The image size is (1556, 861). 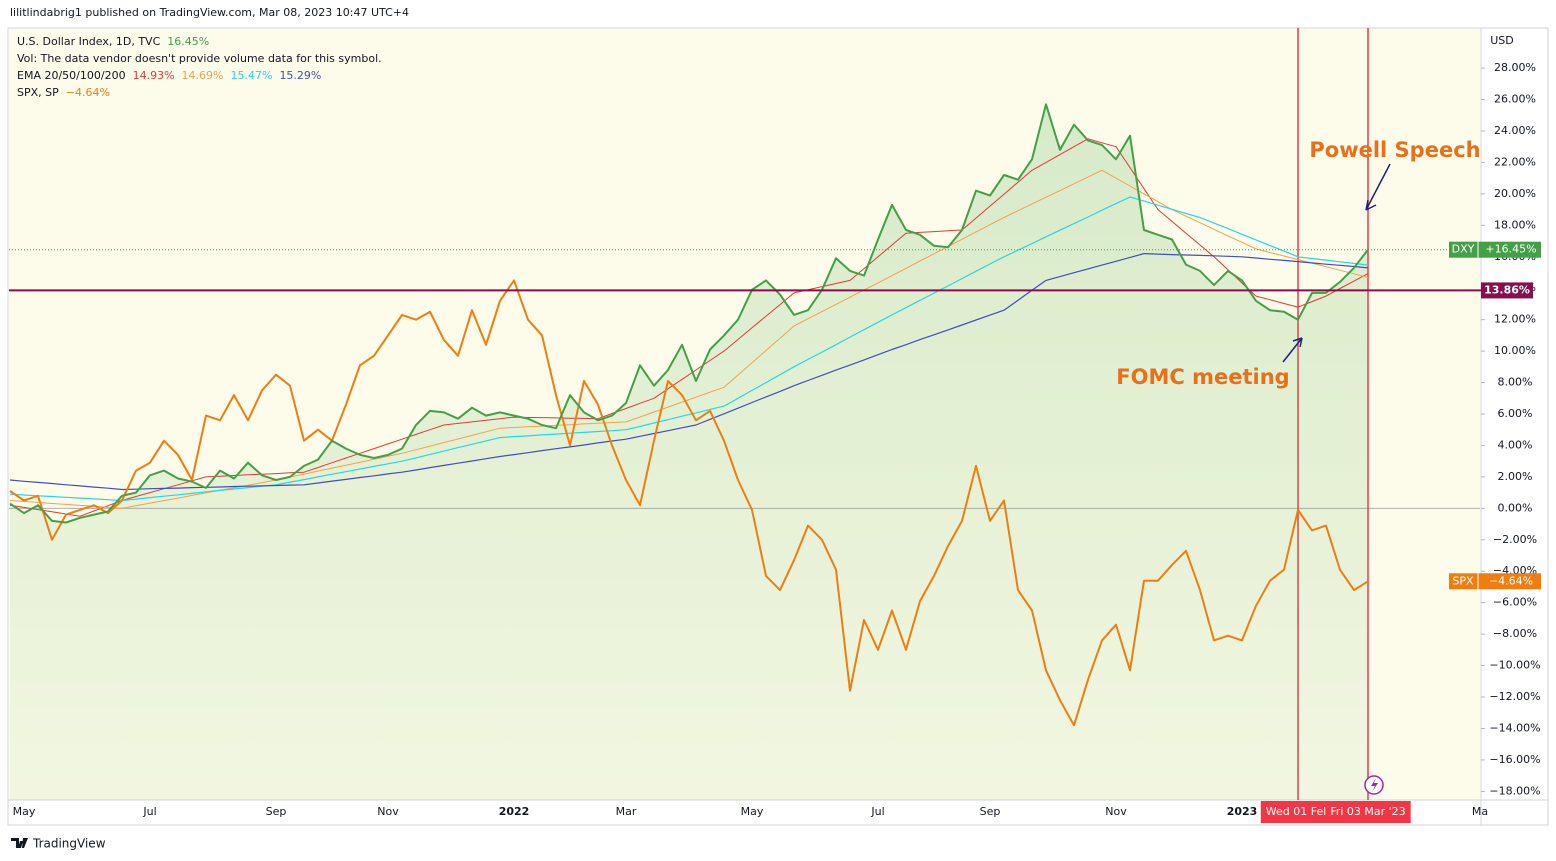 What do you see at coordinates (1515, 413) in the screenshot?
I see `y-tick-label: 6.00%` at bounding box center [1515, 413].